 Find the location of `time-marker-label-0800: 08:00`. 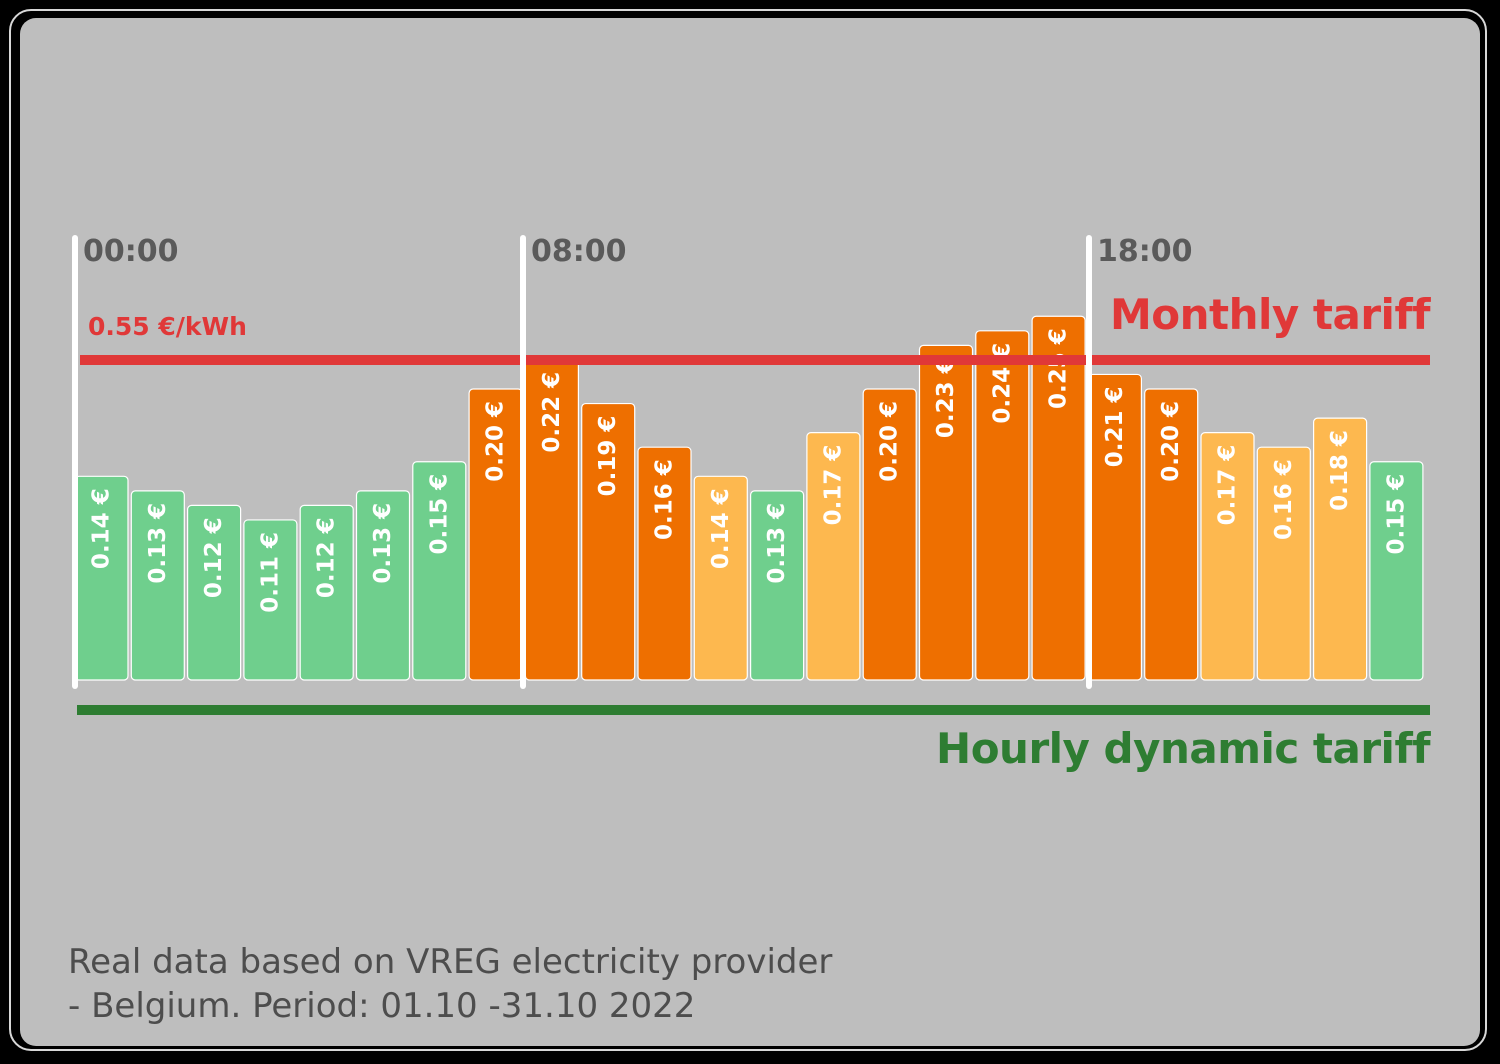

time-marker-label-0800: 08:00 is located at coordinates (579, 251).